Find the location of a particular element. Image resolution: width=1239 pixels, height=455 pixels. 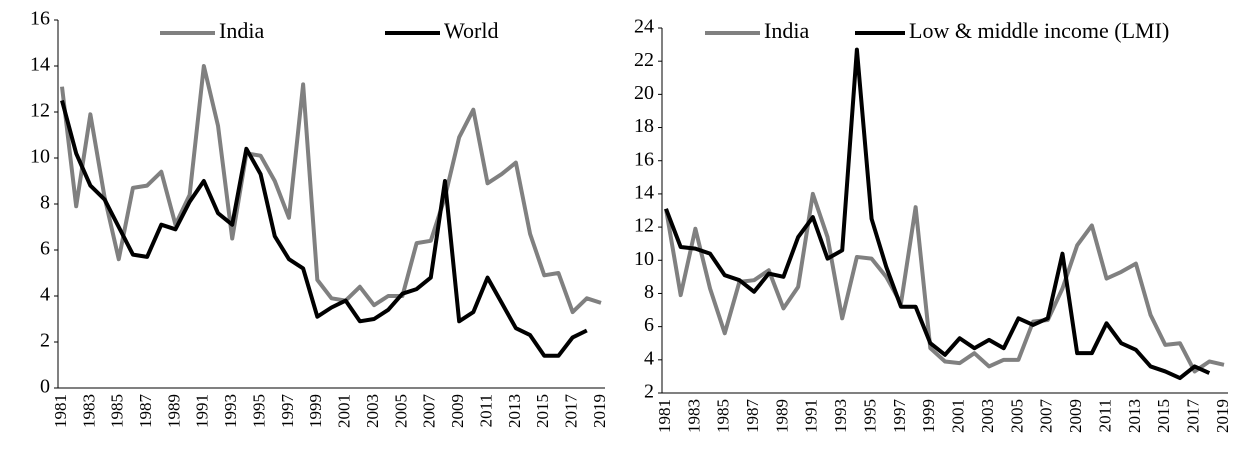

y-tick-label: 20 is located at coordinates (644, 93).